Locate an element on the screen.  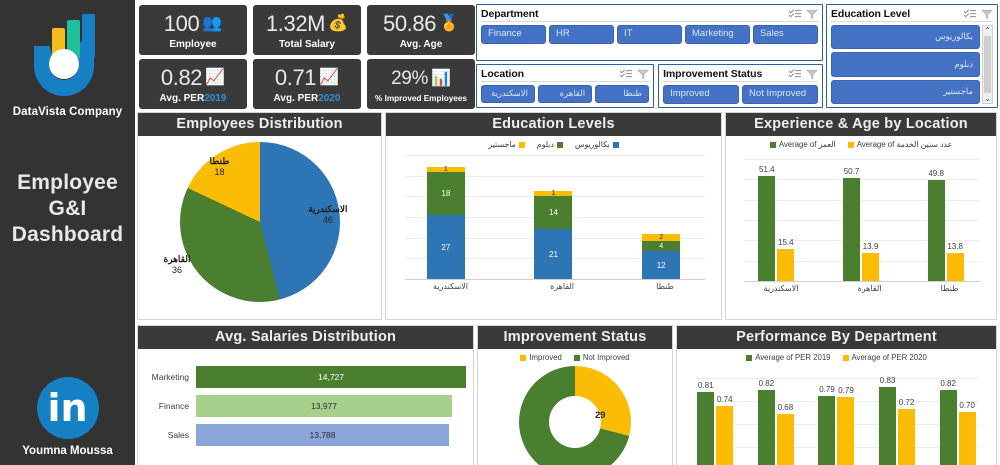
kpi-value: 0.82 is located at coordinates (181, 77).